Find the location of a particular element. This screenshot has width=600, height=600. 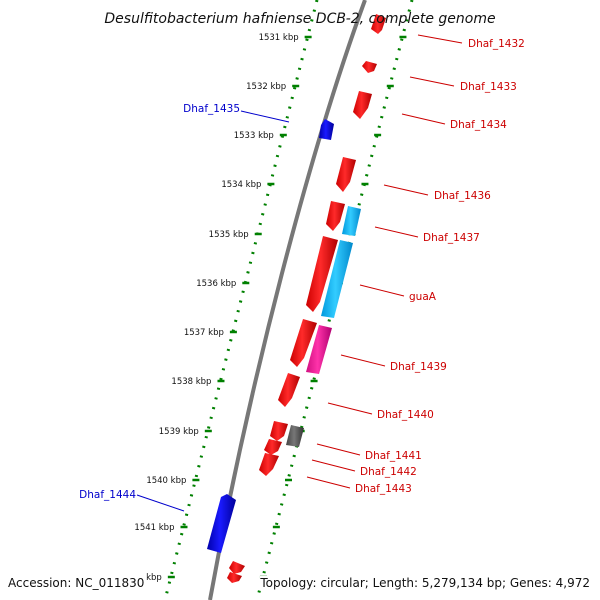

tick-label: 1537 kbp is located at coordinates (204, 333).